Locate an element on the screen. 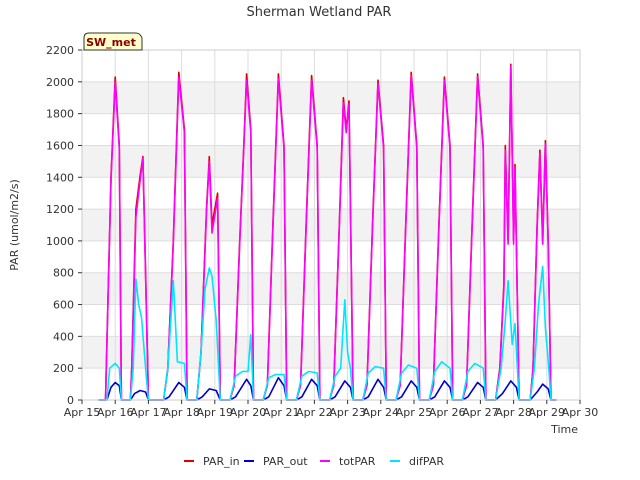 The width and height of the screenshot is (640, 480). y-tick-label: 2200 is located at coordinates (60, 50).